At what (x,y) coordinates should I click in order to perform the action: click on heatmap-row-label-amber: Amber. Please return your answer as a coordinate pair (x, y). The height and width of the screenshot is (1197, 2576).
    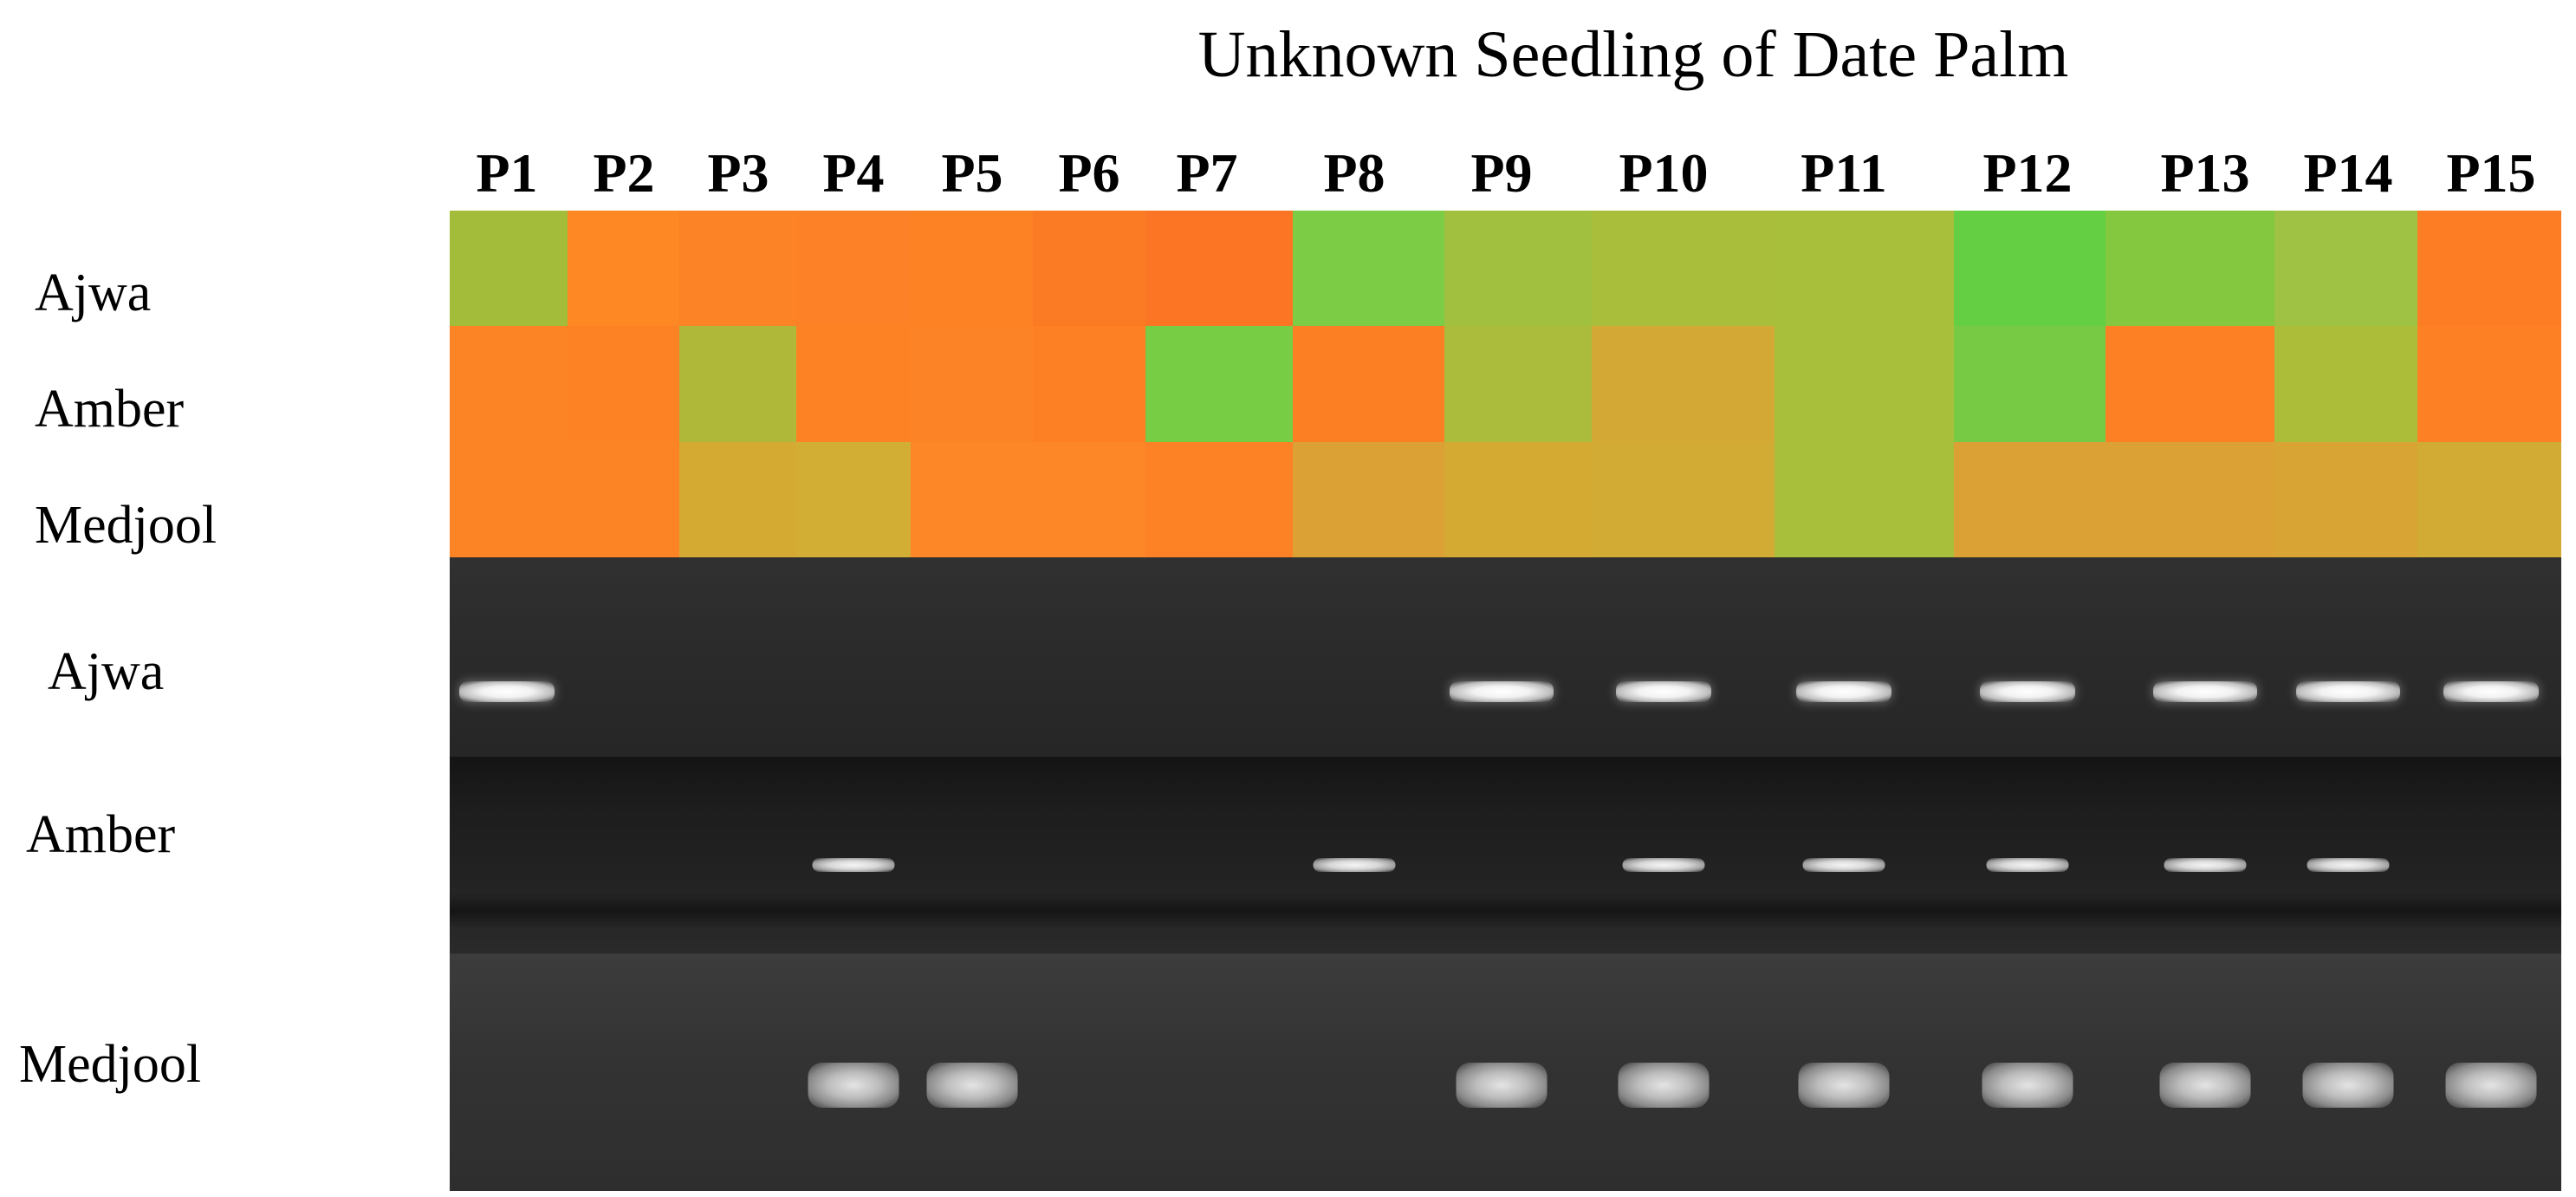
    Looking at the image, I should click on (110, 409).